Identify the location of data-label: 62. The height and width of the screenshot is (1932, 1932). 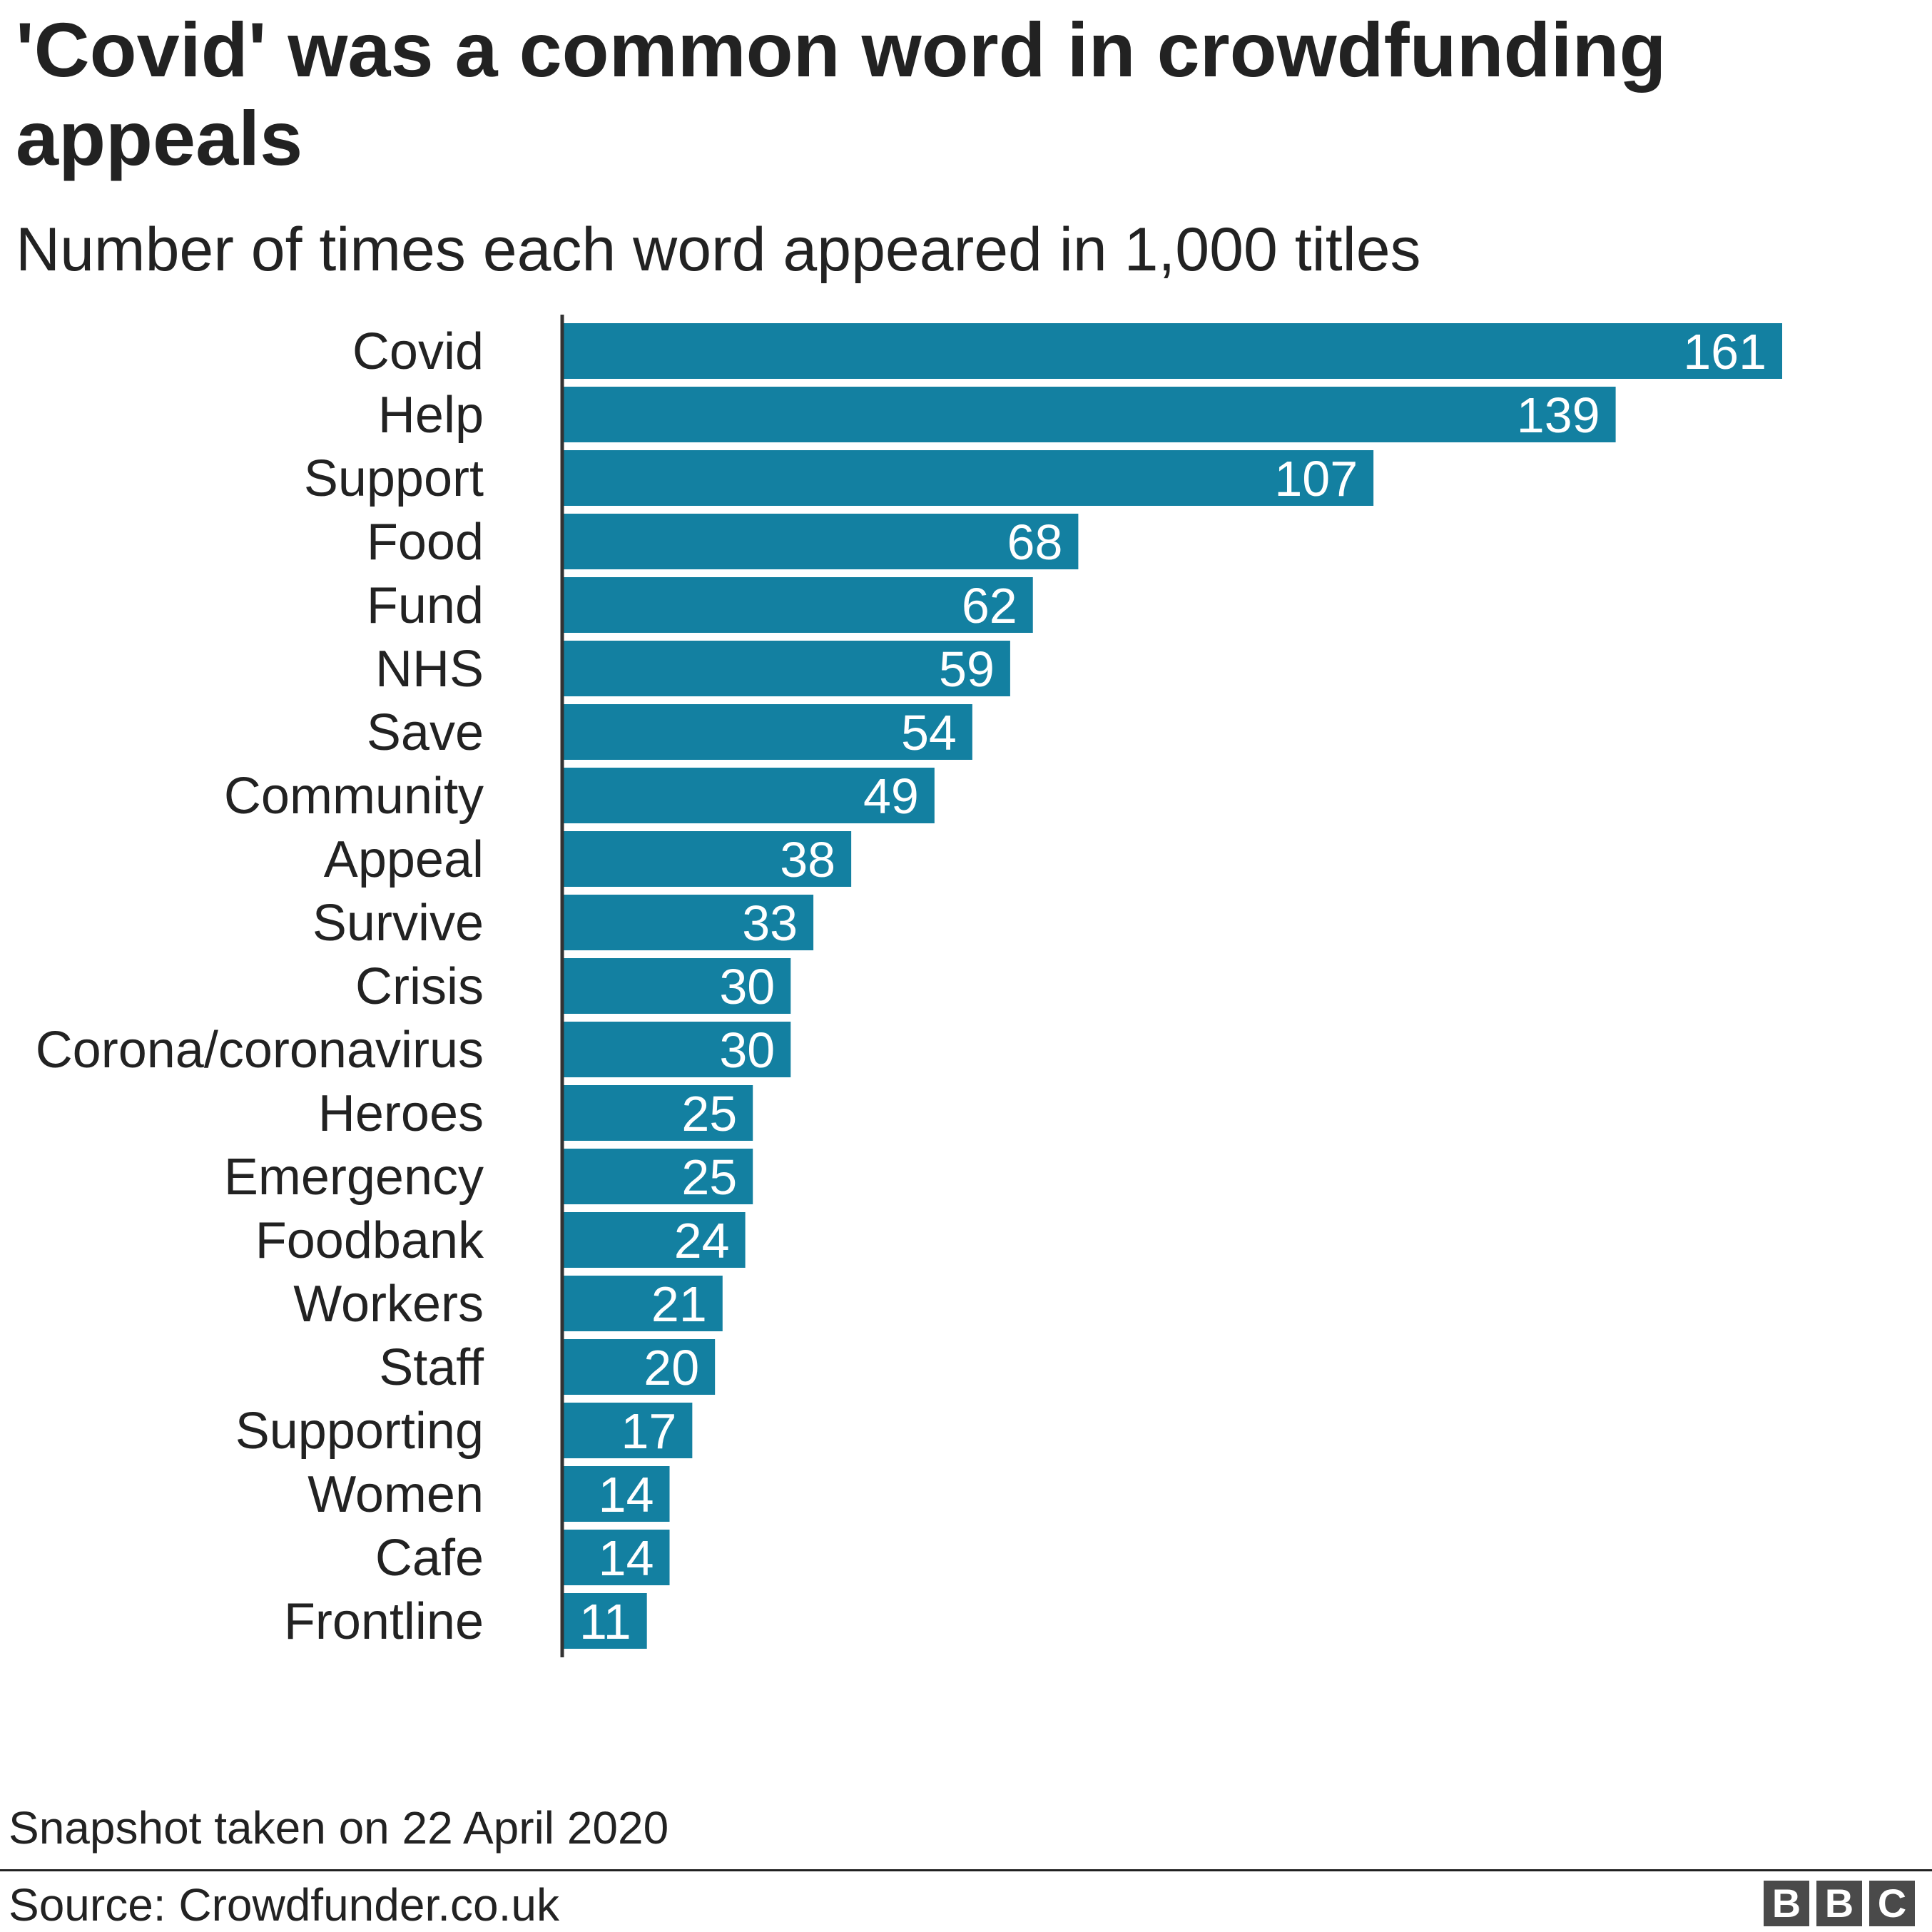
(989, 606).